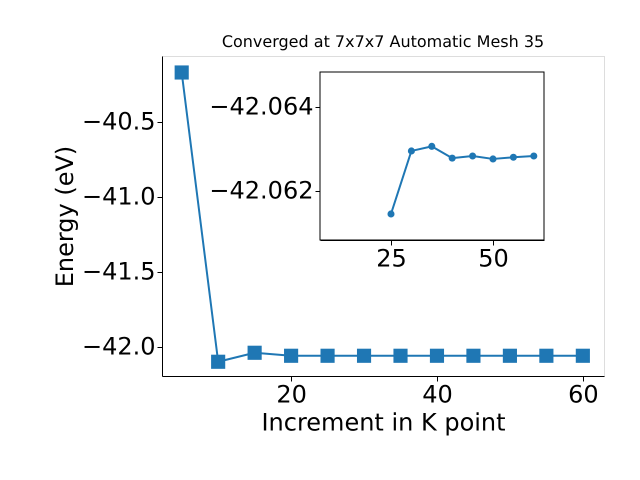 This screenshot has width=640, height=480. What do you see at coordinates (64, 217) in the screenshot?
I see `y-axis-title: Energy (eV)` at bounding box center [64, 217].